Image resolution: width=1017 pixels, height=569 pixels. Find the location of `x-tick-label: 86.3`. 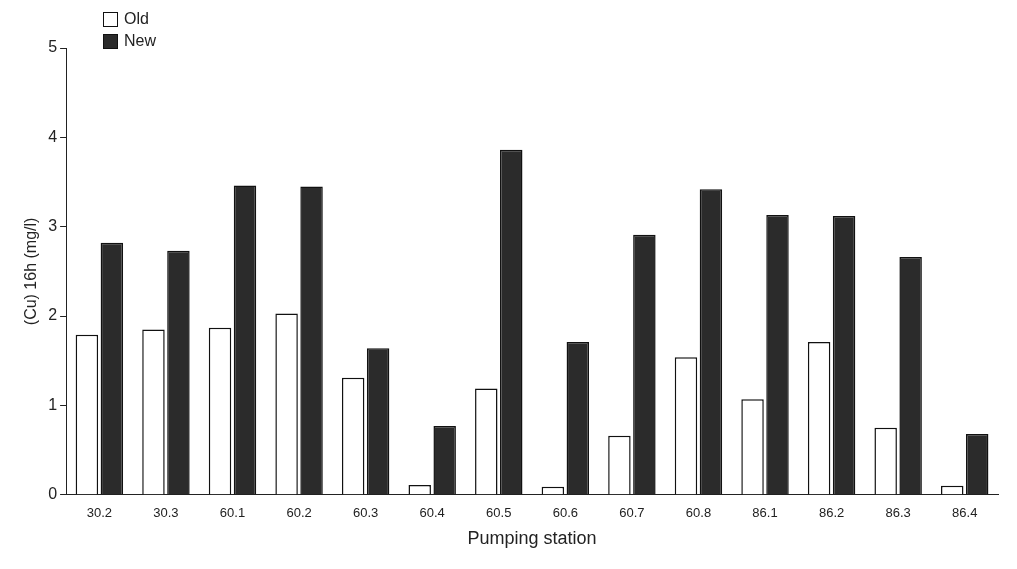

x-tick-label: 86.3 is located at coordinates (898, 513).